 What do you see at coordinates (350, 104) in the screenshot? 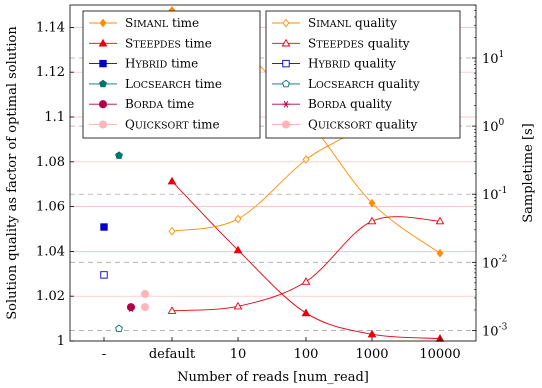
I see `legend-entry-label: BORDA quality` at bounding box center [350, 104].